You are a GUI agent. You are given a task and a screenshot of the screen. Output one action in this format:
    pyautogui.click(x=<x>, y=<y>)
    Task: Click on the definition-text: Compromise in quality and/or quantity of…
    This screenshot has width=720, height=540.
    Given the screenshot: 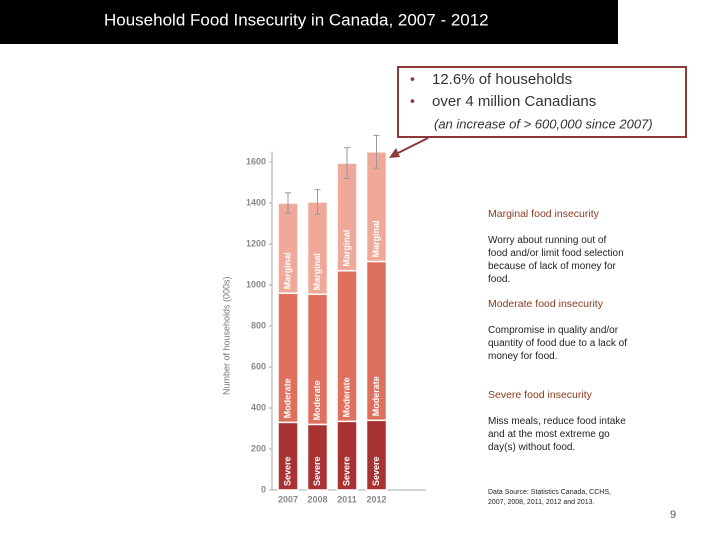 What is the action you would take?
    pyautogui.click(x=557, y=343)
    